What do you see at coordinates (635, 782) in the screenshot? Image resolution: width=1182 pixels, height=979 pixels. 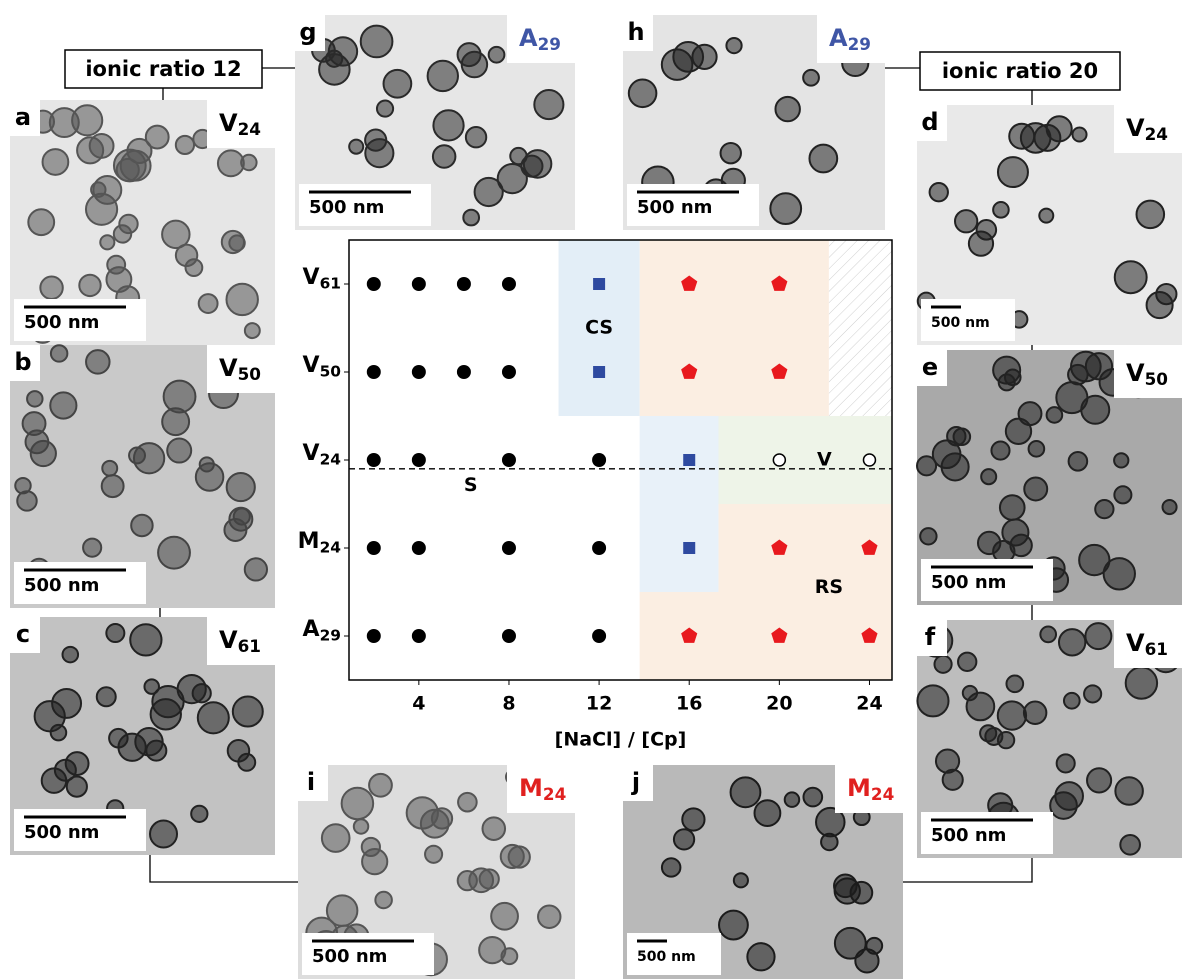 I see `panel-letter: j` at bounding box center [635, 782].